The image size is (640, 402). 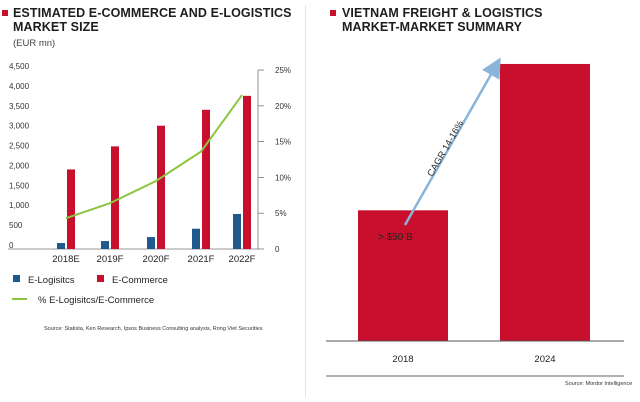 I want to click on cagr-arrow, so click(x=452, y=141).